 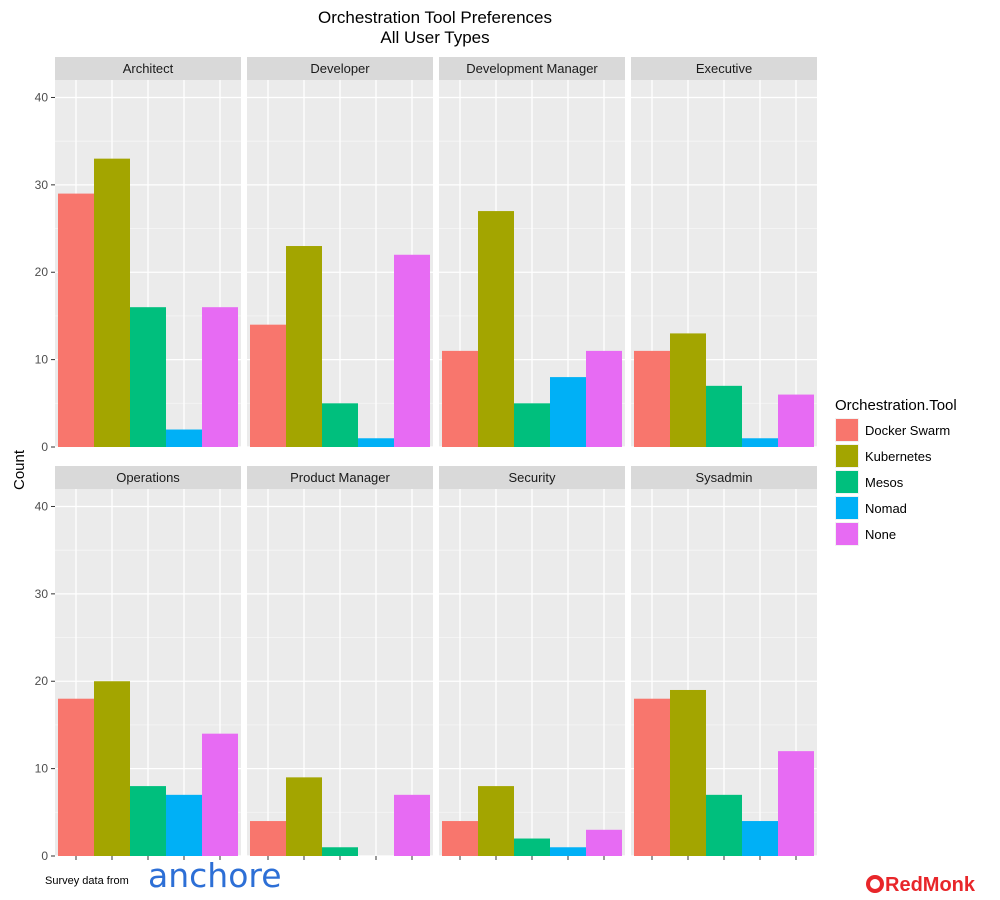 I want to click on bar-security-none, so click(x=604, y=842).